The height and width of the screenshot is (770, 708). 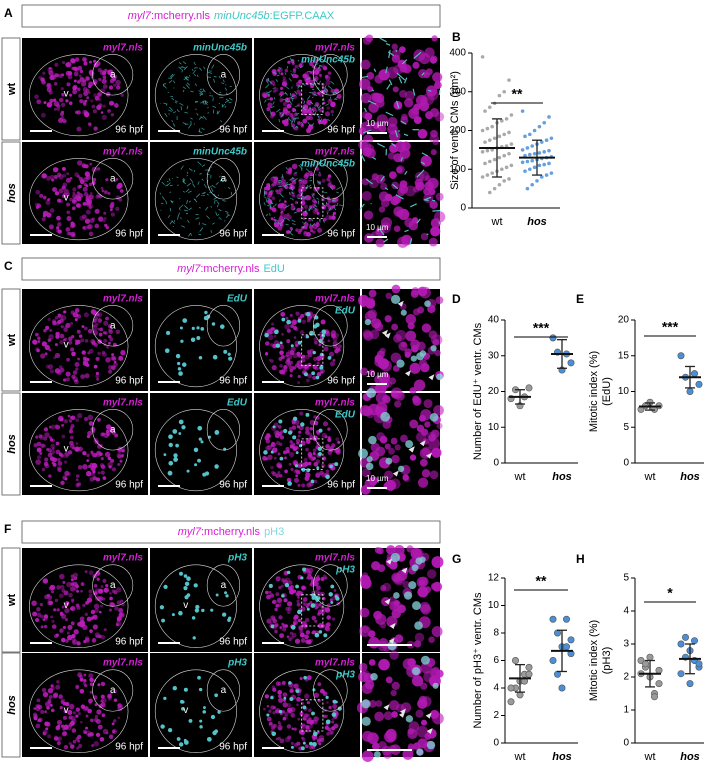 What do you see at coordinates (624, 320) in the screenshot?
I see `y-tick-label: 20` at bounding box center [624, 320].